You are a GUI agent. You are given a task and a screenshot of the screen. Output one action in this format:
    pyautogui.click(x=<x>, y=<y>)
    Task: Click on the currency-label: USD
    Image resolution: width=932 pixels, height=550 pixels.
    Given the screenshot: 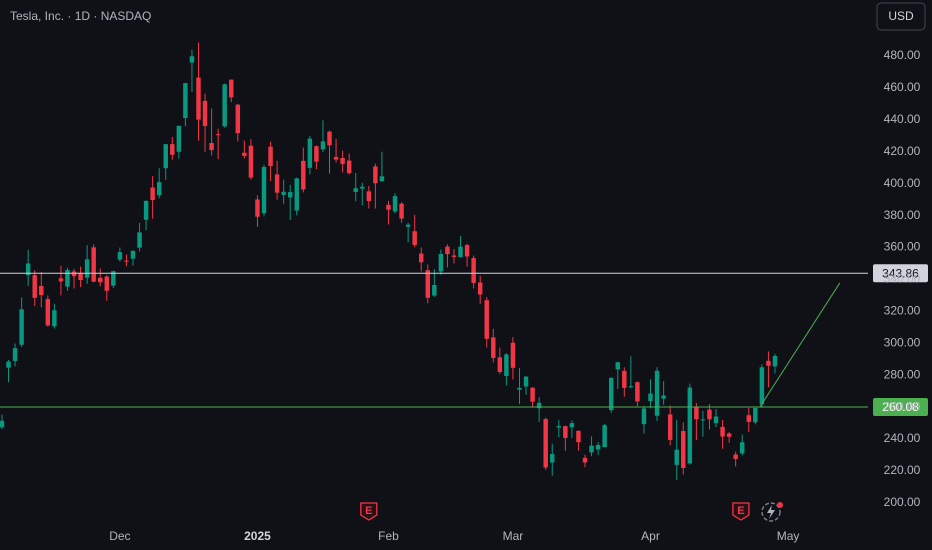 What is the action you would take?
    pyautogui.click(x=901, y=16)
    